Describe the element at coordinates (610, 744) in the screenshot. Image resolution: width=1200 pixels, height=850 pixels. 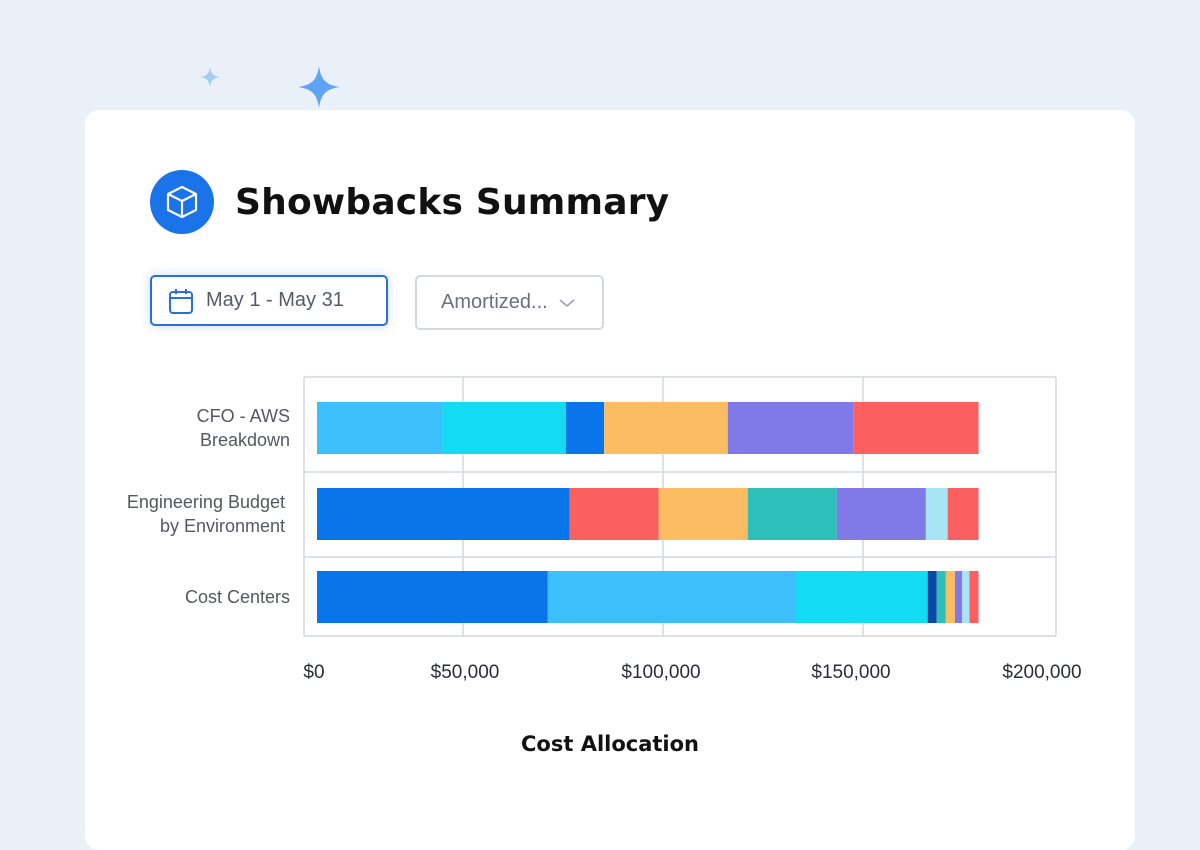
I see `x-axis-label: Cost Allocation` at that location.